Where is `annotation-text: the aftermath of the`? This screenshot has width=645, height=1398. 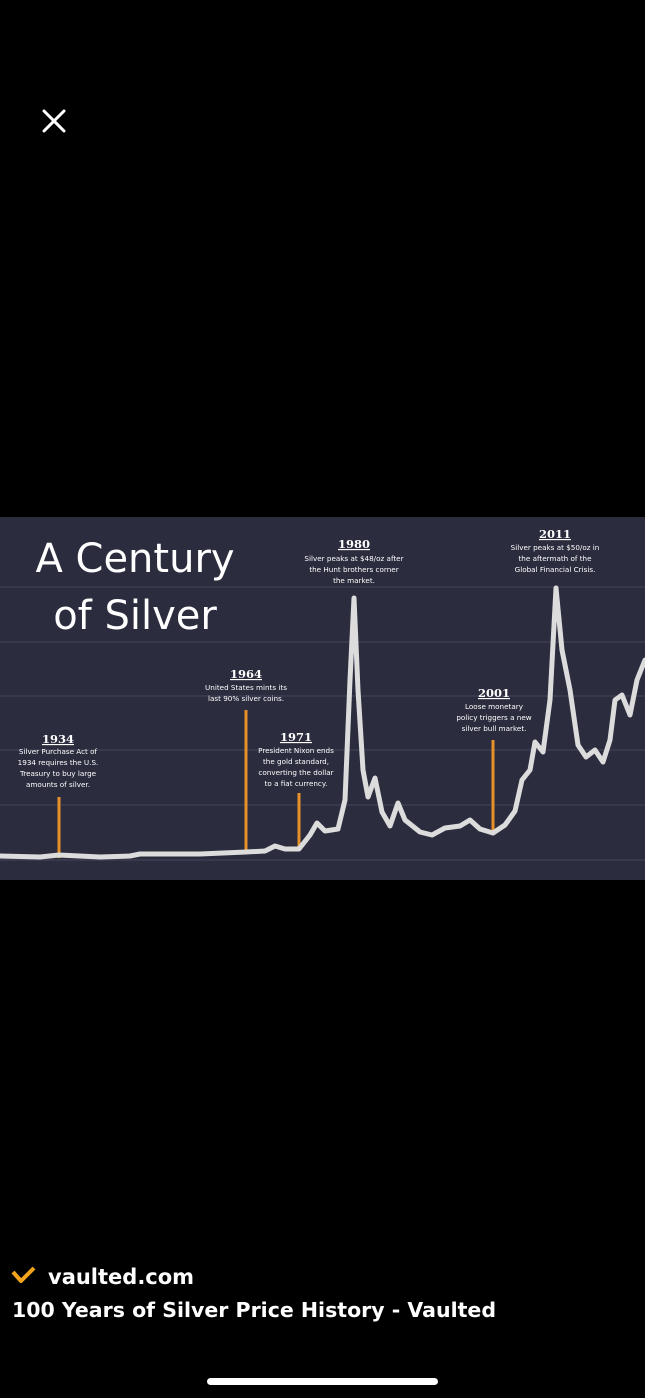 annotation-text: the aftermath of the is located at coordinates (555, 558).